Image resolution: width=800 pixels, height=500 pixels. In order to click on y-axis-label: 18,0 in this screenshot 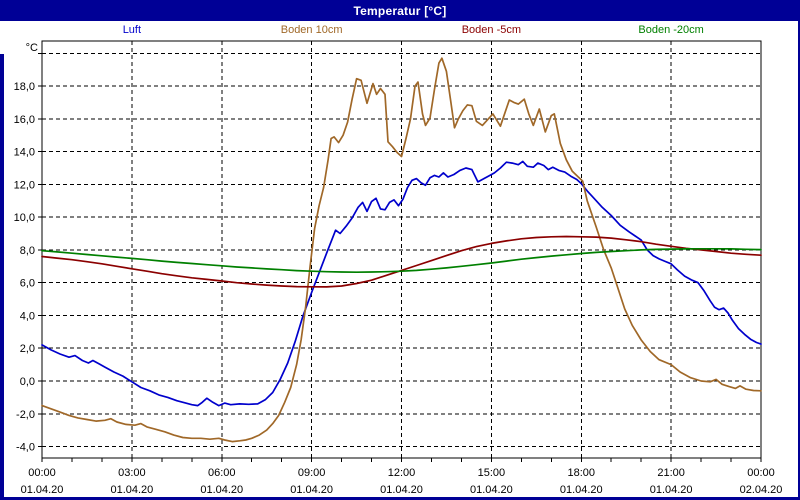, I will do `click(24, 87)`.